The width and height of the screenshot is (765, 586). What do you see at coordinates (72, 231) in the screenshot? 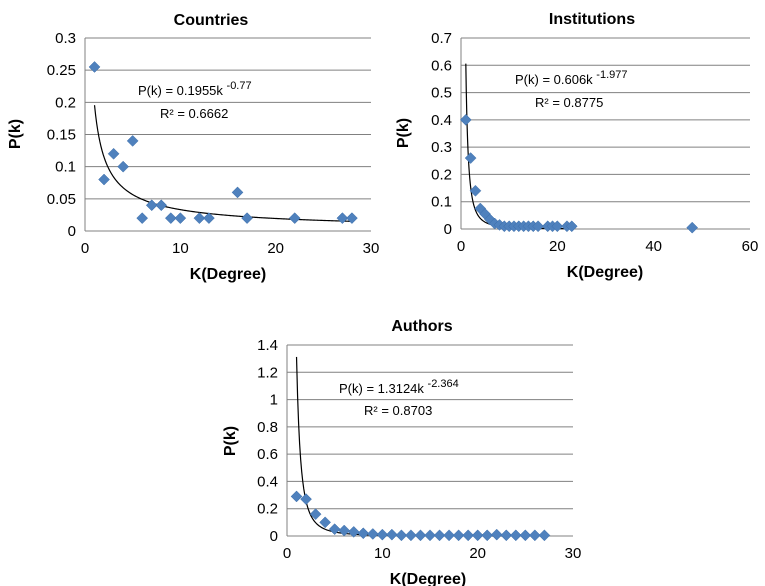
I see `countries-y-tick-label: 0` at bounding box center [72, 231].